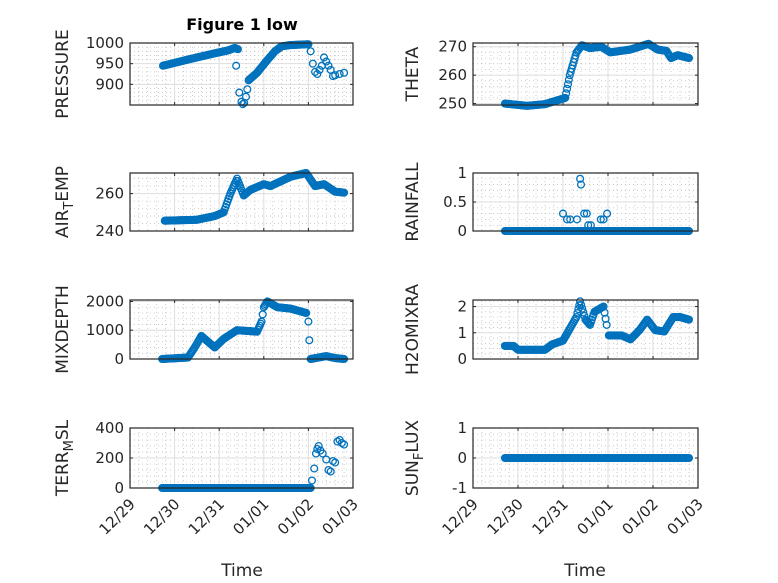  What do you see at coordinates (413, 74) in the screenshot?
I see `y-axis-label-part: THETA` at bounding box center [413, 74].